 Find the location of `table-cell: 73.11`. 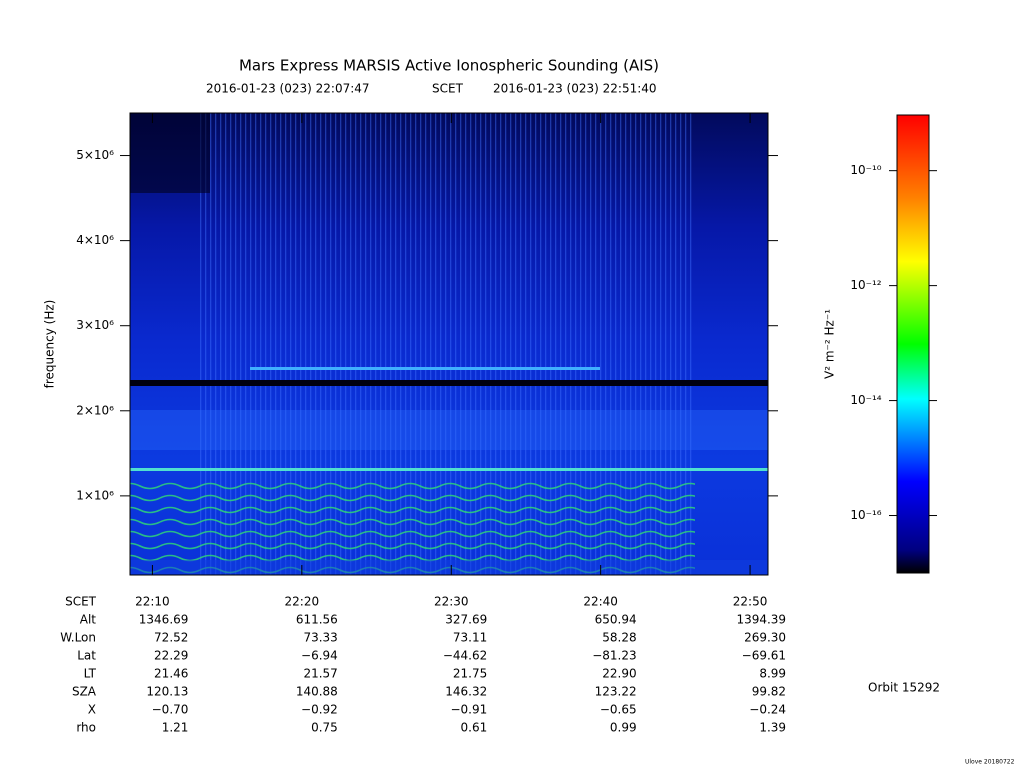

table-cell: 73.11 is located at coordinates (470, 638).